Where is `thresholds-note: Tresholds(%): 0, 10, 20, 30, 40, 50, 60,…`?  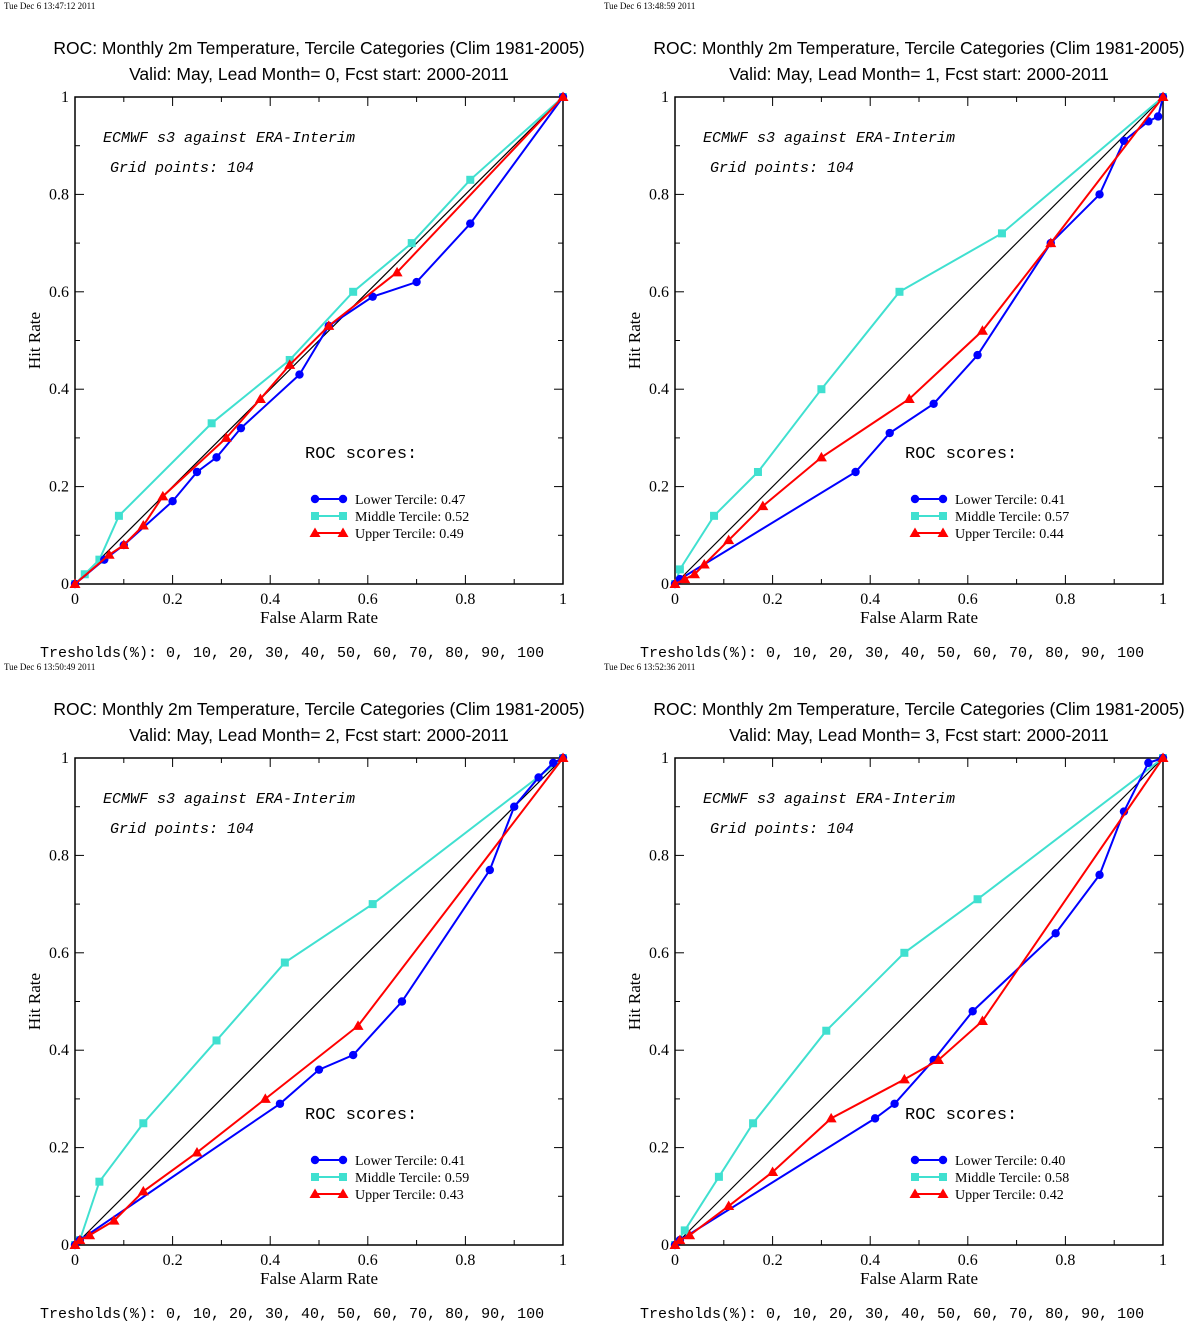 thresholds-note: Tresholds(%): 0, 10, 20, 30, 40, 50, 60,… is located at coordinates (292, 1314).